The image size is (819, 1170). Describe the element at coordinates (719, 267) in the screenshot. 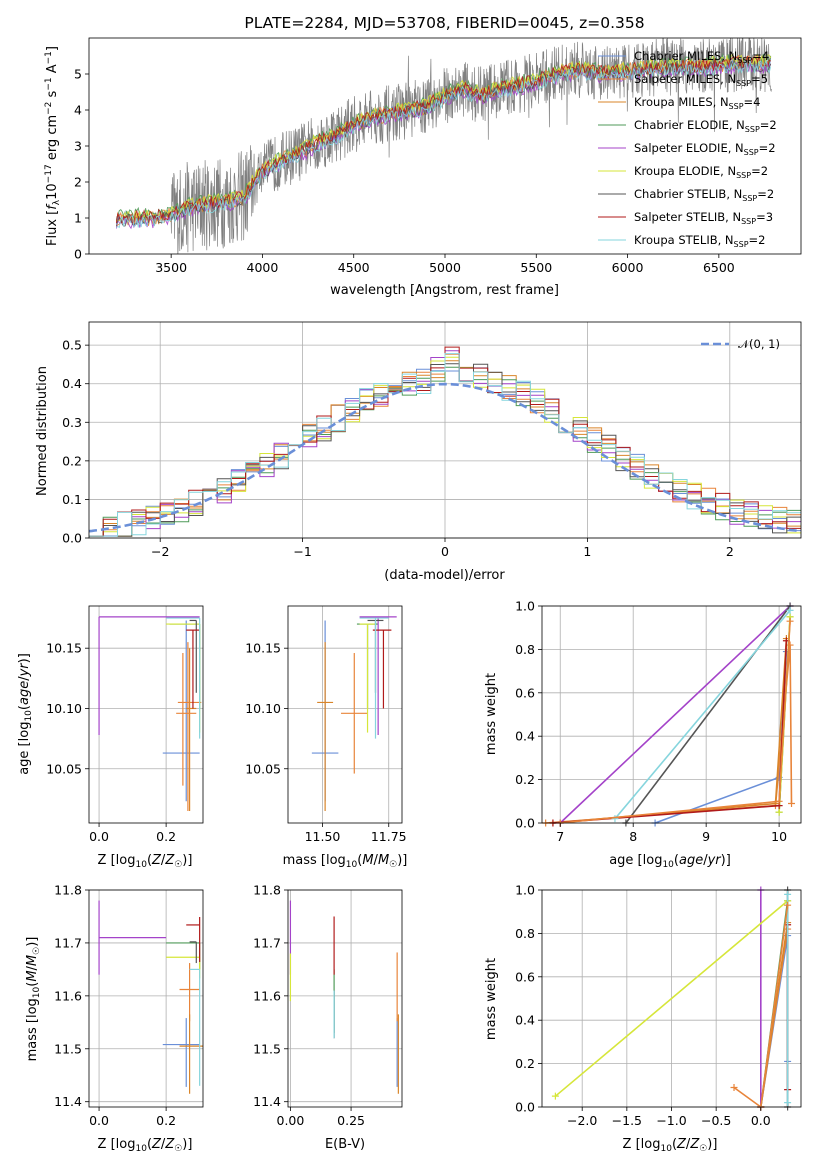

I see `x-tick-label: 6500` at that location.